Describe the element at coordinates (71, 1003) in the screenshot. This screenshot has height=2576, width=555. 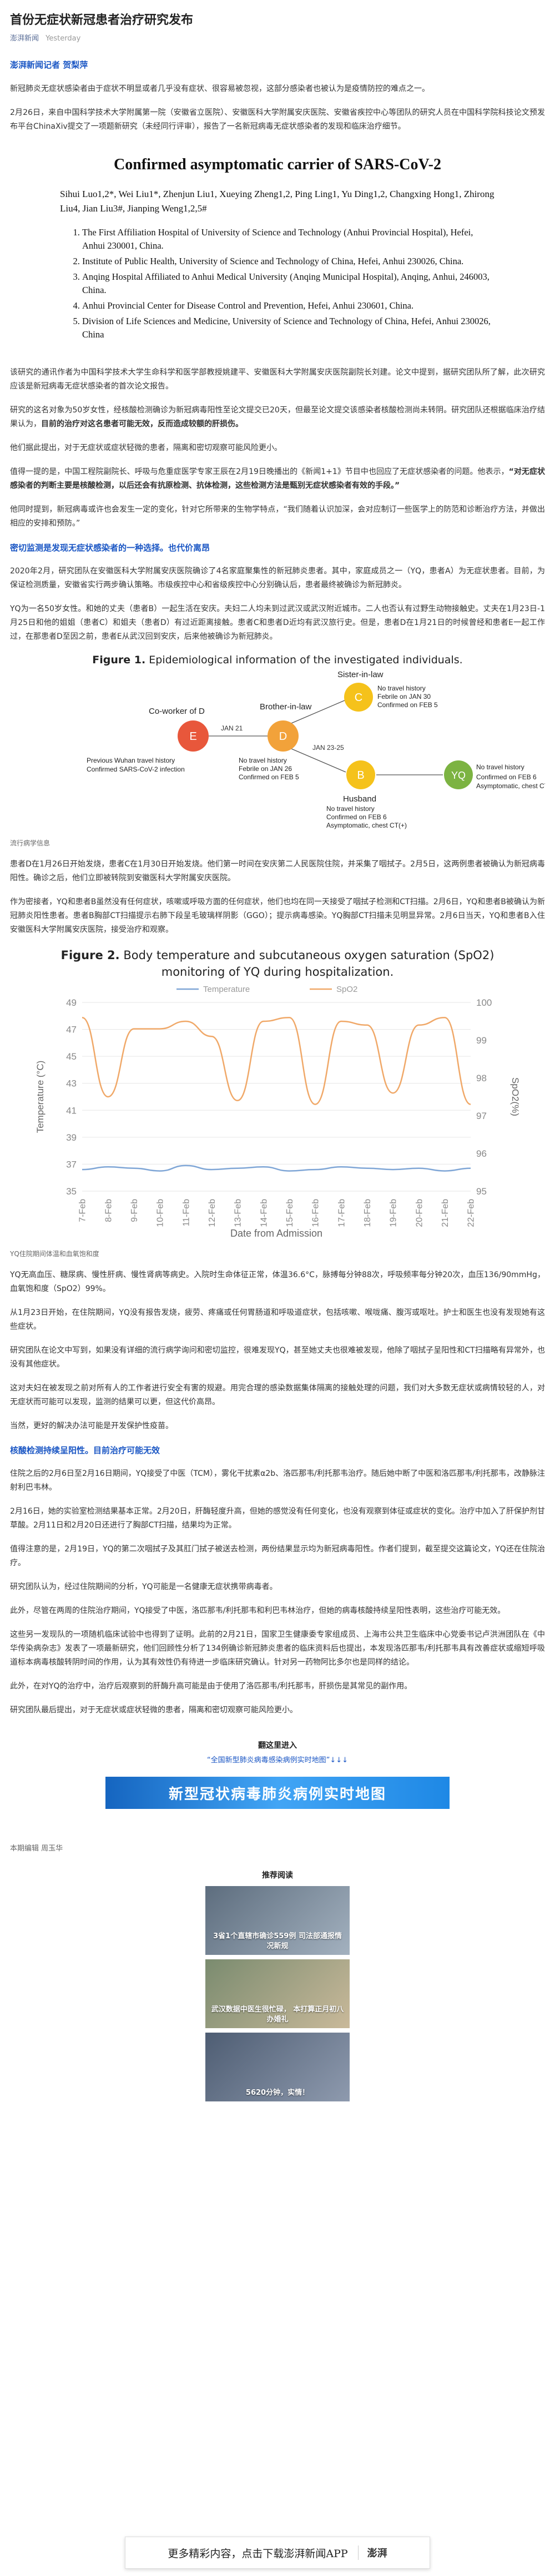
I see `y-tick-label: 49` at that location.